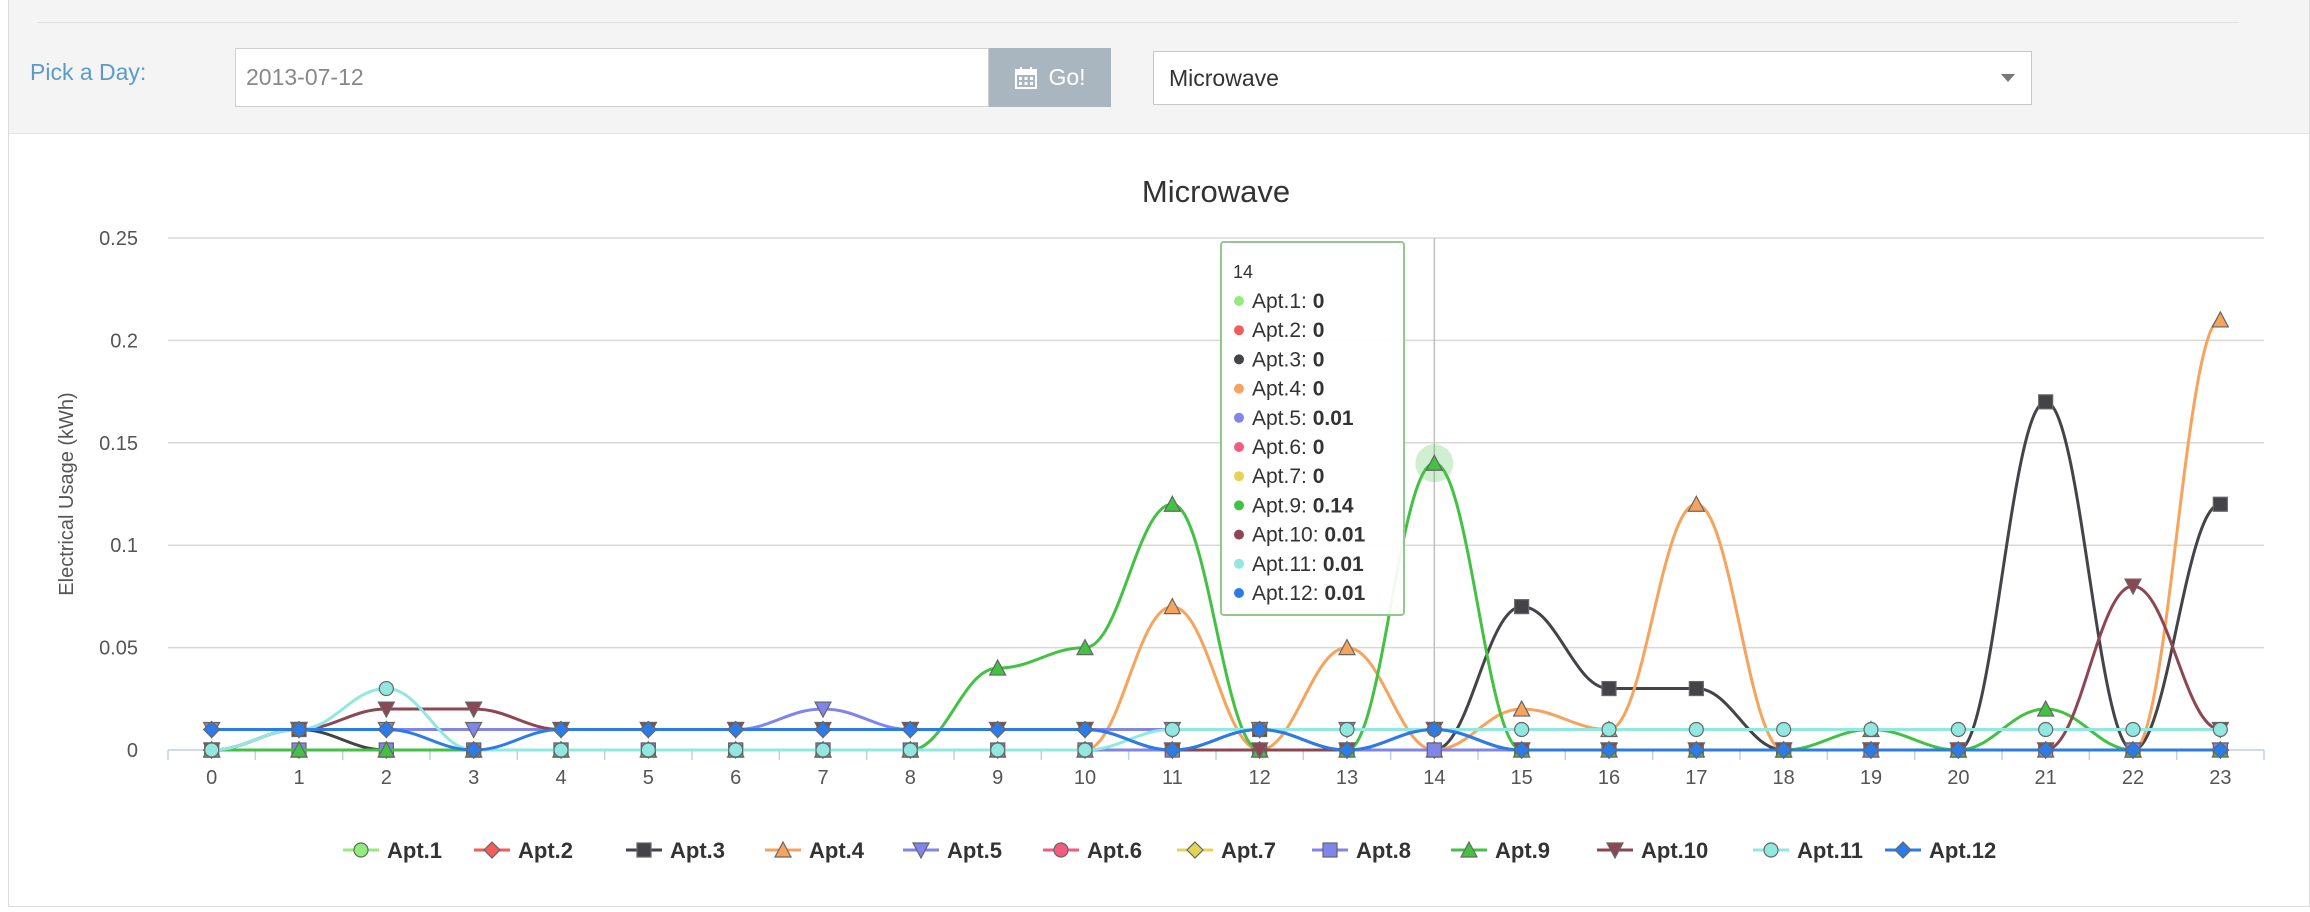  I want to click on go-button: Go!, so click(1050, 77).